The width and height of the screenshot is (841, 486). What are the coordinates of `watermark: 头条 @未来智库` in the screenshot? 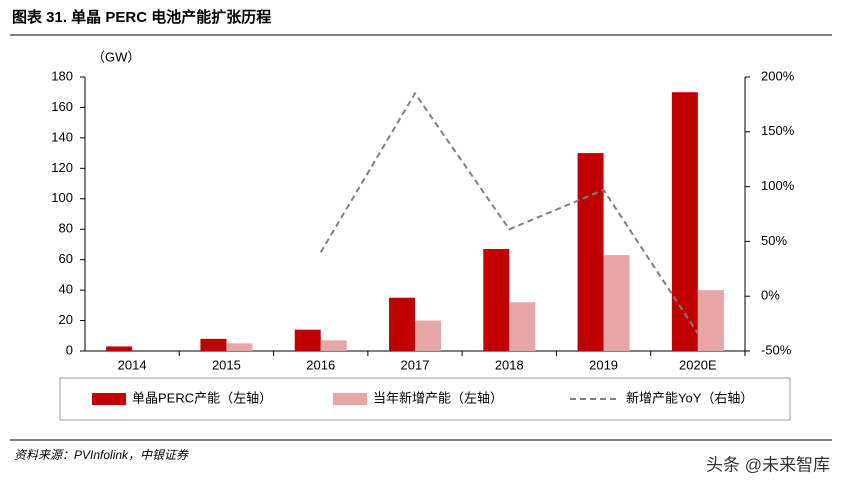 It's located at (768, 464).